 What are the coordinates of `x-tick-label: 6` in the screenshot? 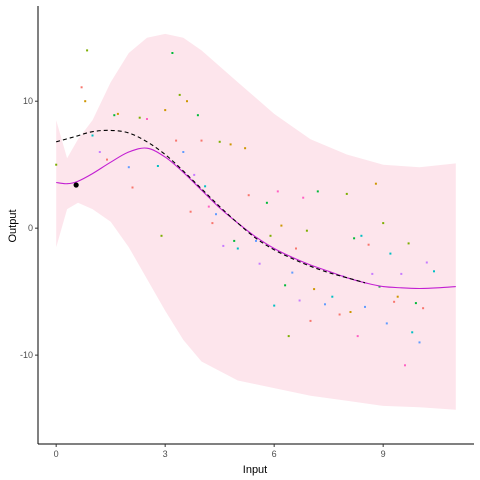 It's located at (274, 454).